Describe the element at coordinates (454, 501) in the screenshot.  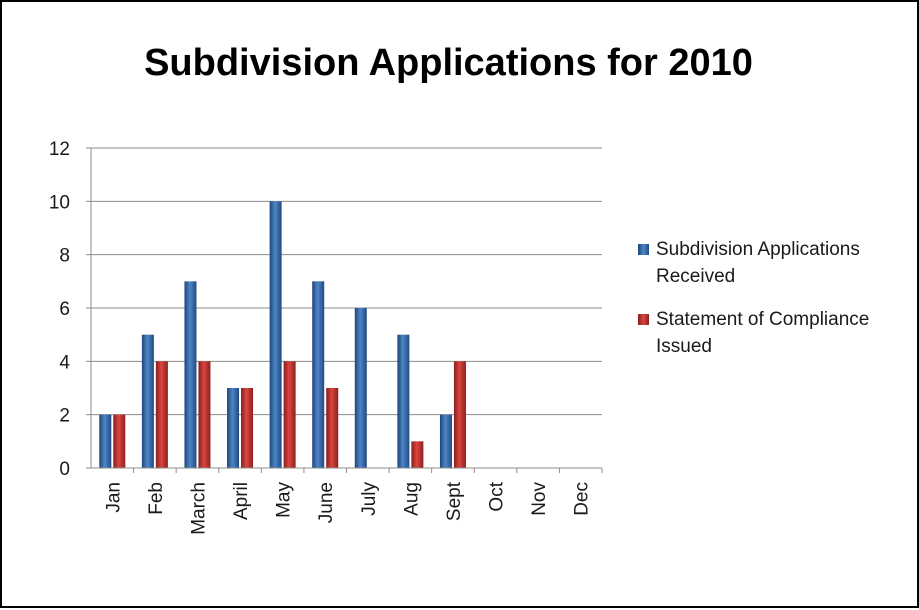
I see `x-tick-label: Sept` at that location.